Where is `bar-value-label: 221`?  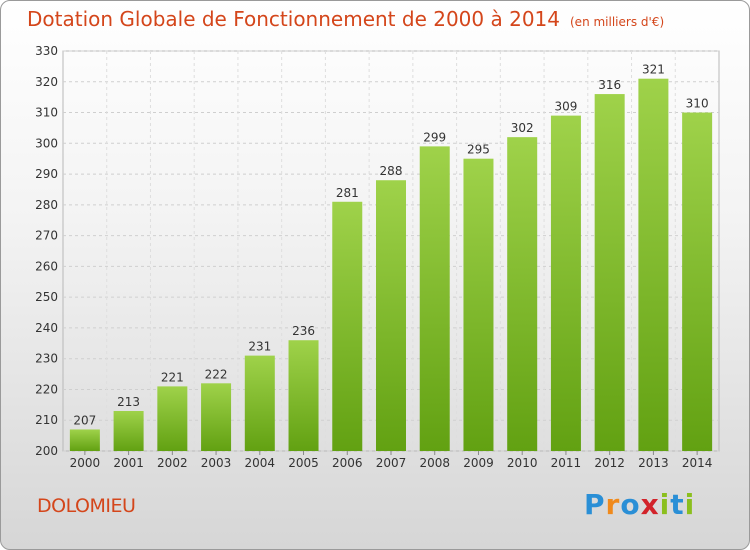
bar-value-label: 221 is located at coordinates (172, 377).